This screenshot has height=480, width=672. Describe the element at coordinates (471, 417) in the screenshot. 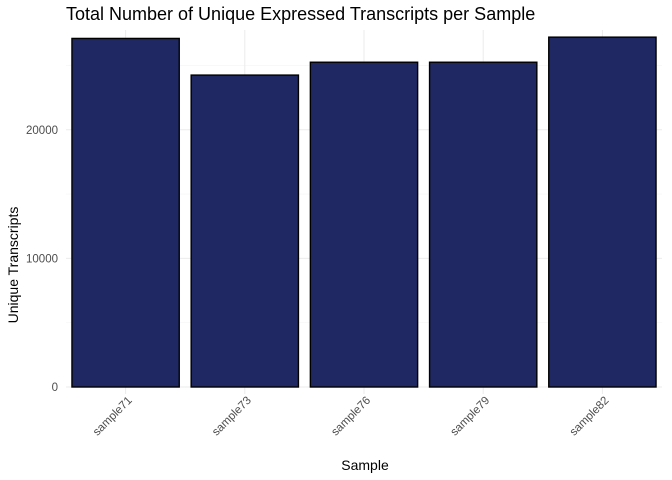

I see `x-tick-label: sample79` at that location.